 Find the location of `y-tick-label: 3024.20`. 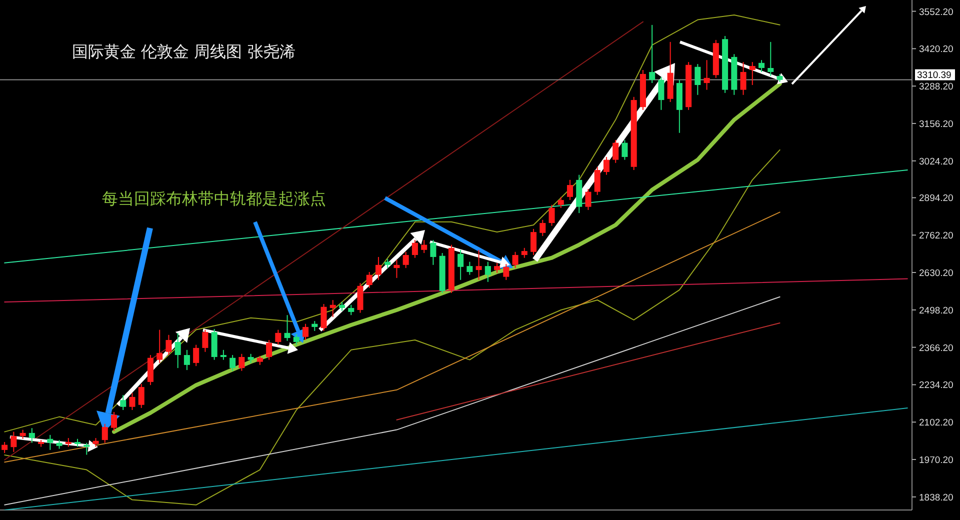

y-tick-label: 3024.20 is located at coordinates (936, 162).